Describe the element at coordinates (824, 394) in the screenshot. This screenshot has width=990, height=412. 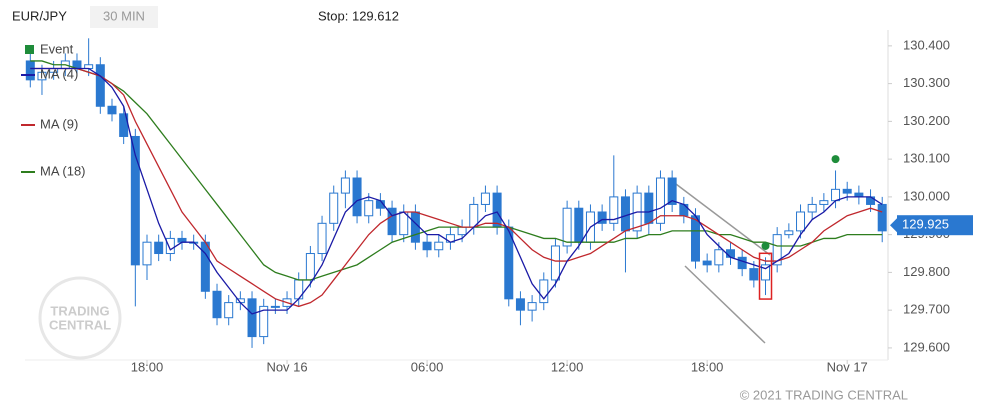
I see `copyright: © 2021 TRADING CENTRAL` at that location.